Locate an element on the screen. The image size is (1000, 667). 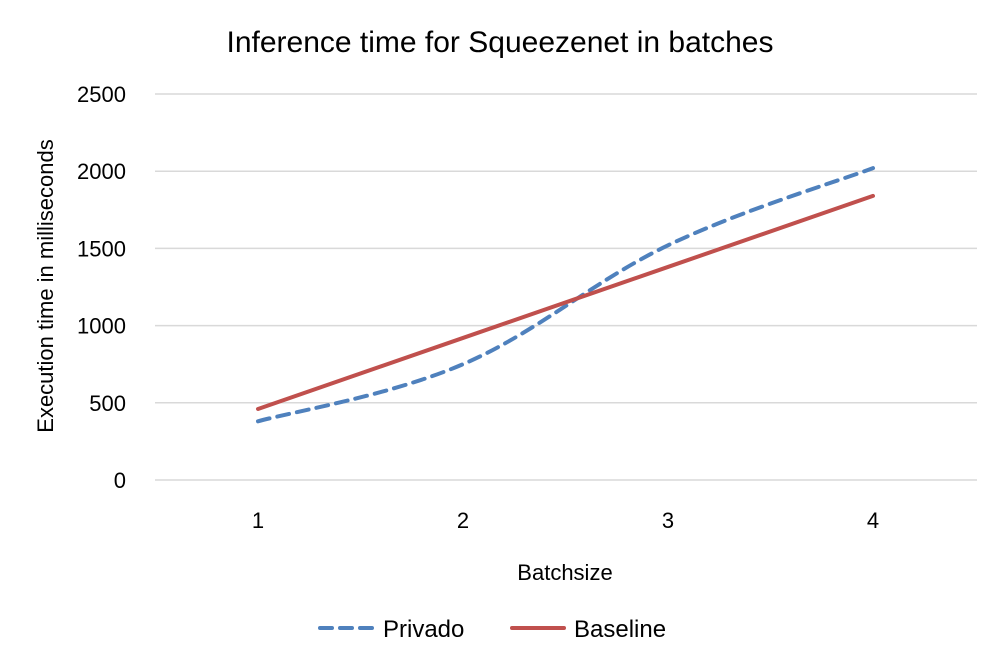
y-tick-label: 500 is located at coordinates (107, 403).